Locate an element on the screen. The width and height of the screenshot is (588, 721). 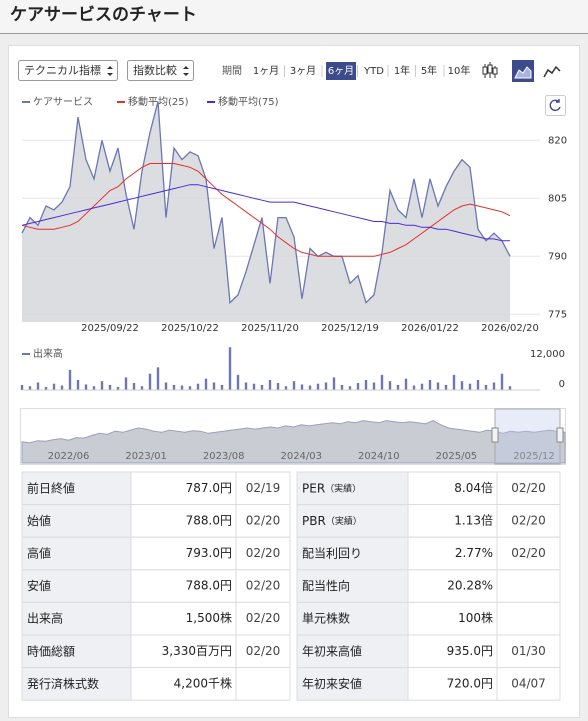
row-label: 年初来高値 is located at coordinates (332, 650).